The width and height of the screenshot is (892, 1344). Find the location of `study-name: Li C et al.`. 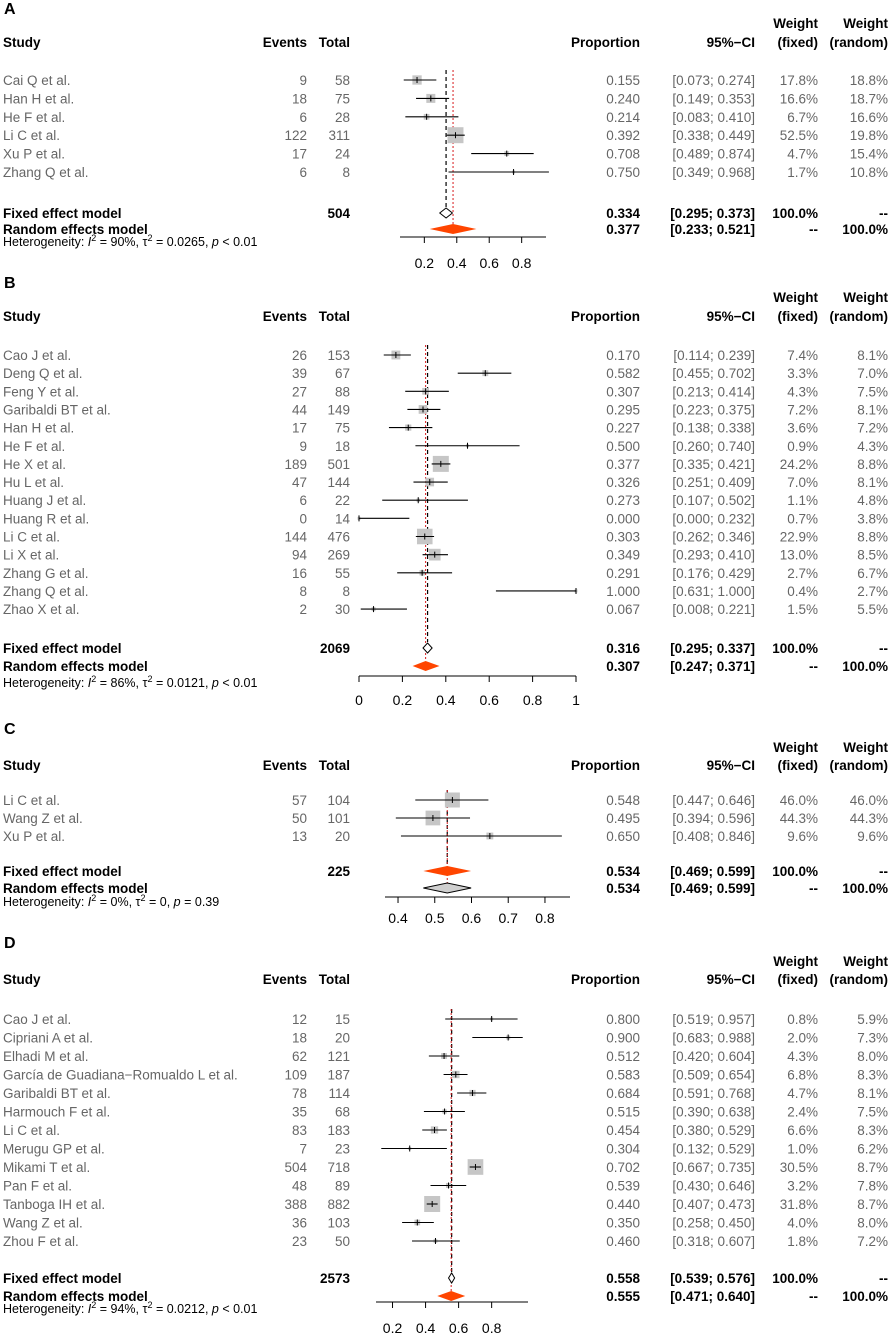

study-name: Li C et al. is located at coordinates (31, 537).